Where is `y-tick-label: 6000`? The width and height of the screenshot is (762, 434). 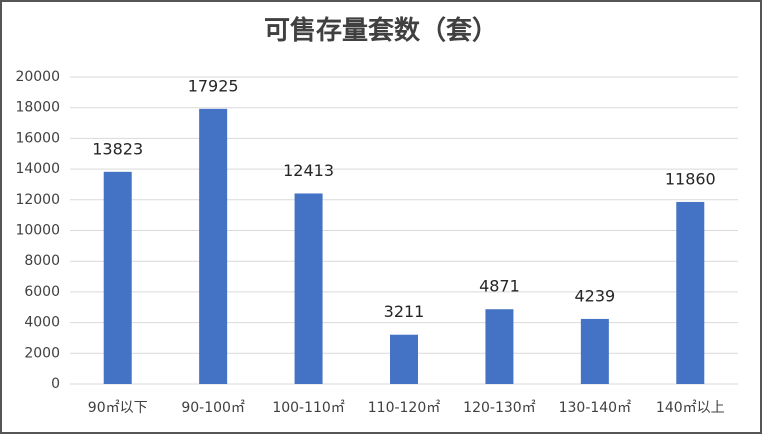
y-tick-label: 6000 is located at coordinates (42, 292).